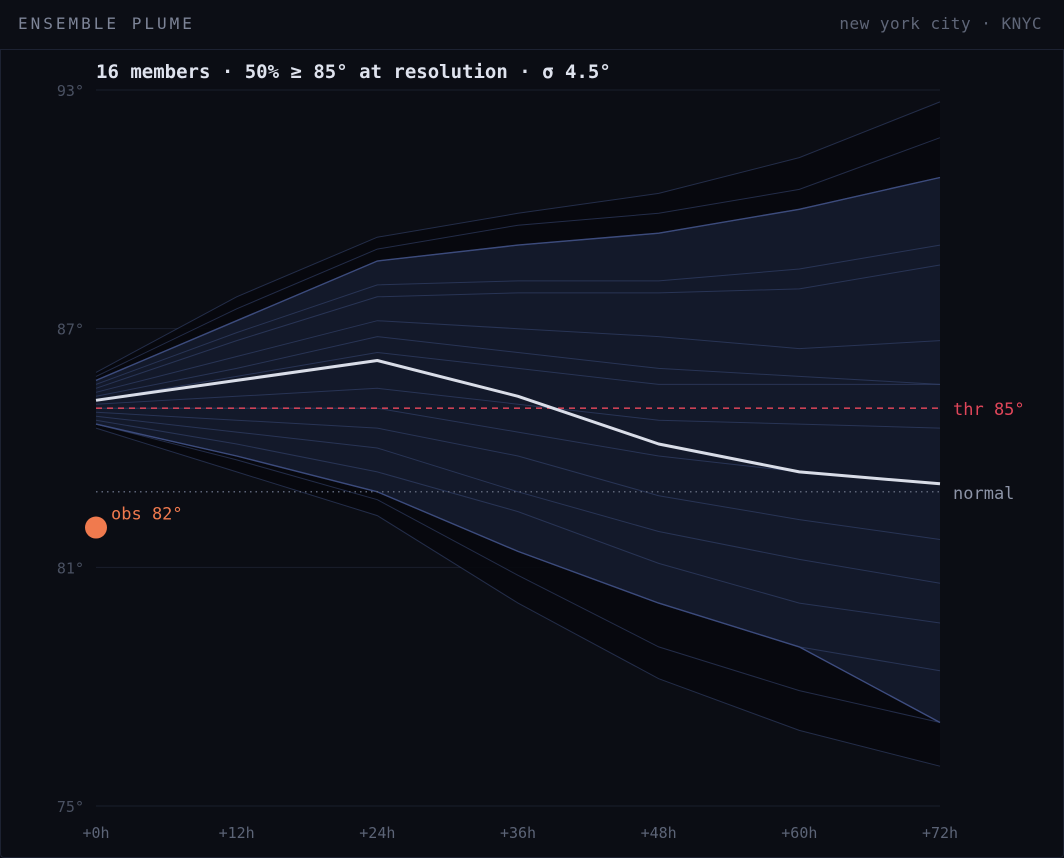  What do you see at coordinates (377, 833) in the screenshot?
I see `x-tick-label: +24h` at bounding box center [377, 833].